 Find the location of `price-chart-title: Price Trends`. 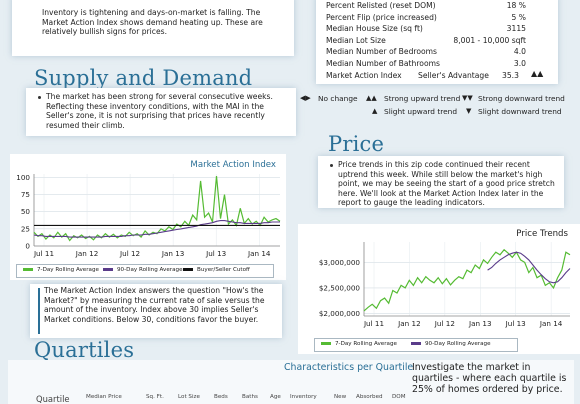

price-chart-title: Price Trends is located at coordinates (542, 234).